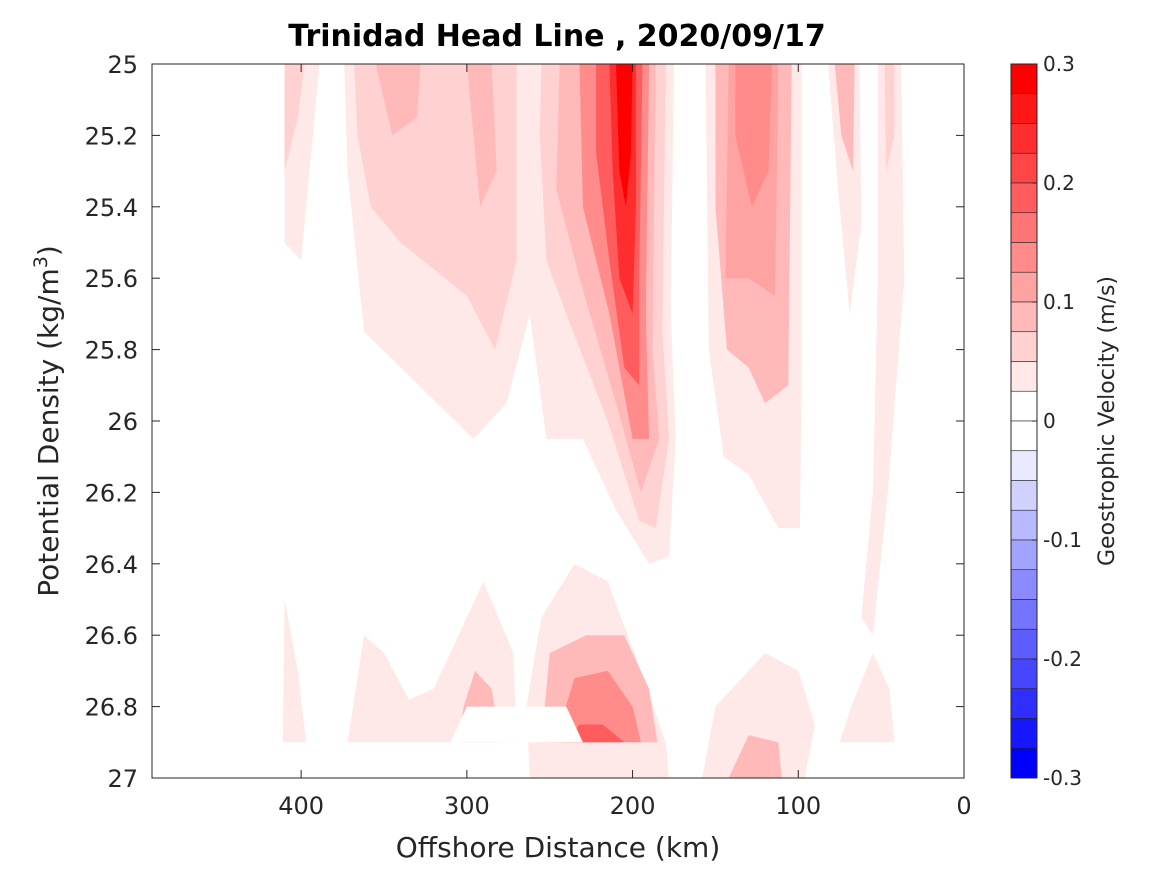 Image resolution: width=1167 pixels, height=875 pixels. Describe the element at coordinates (798, 806) in the screenshot. I see `x-tick-label: 100` at that location.